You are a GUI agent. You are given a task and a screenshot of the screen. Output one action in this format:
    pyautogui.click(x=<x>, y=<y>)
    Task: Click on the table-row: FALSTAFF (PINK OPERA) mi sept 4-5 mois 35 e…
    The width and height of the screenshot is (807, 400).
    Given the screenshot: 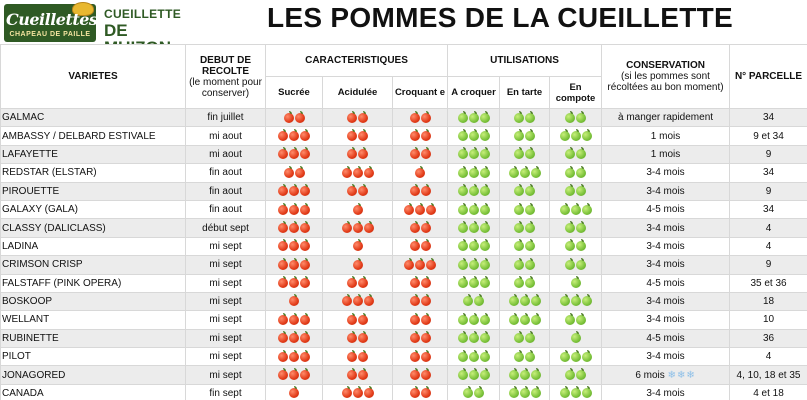 What is the action you would take?
    pyautogui.click(x=403, y=283)
    